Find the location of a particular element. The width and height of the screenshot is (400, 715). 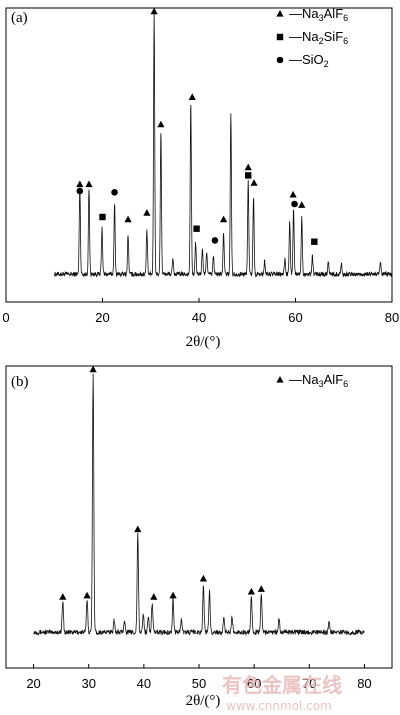

watermark: 有色金属在线 www.cnnmol.com is located at coordinates (282, 693).